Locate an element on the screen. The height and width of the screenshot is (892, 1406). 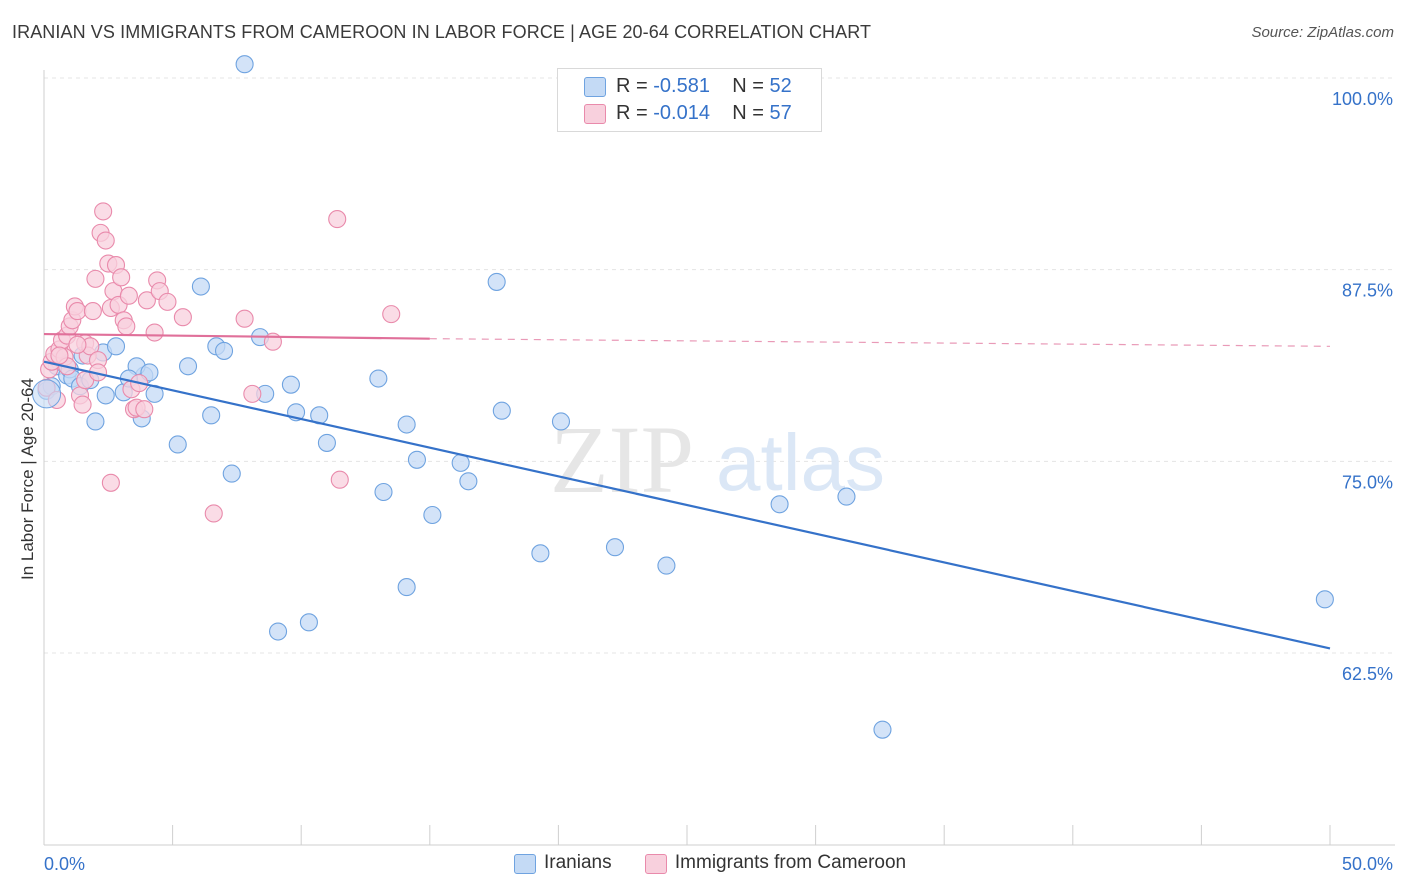
legend-item-iranians: Iranians is located at coordinates (563, 863).